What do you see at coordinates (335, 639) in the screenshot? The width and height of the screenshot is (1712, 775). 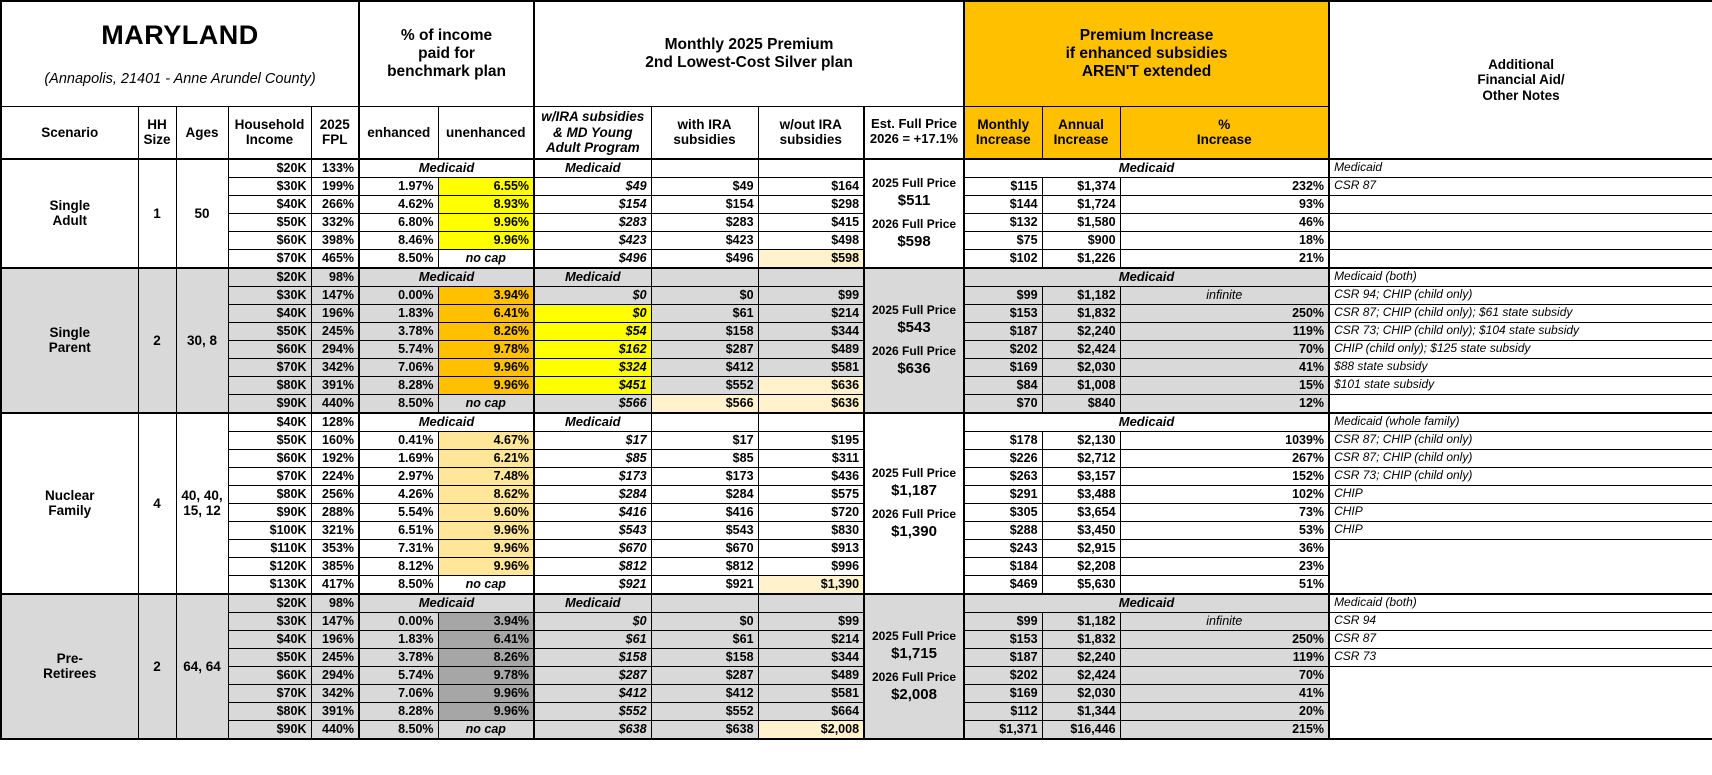 I see `fpl-cell: 196%` at bounding box center [335, 639].